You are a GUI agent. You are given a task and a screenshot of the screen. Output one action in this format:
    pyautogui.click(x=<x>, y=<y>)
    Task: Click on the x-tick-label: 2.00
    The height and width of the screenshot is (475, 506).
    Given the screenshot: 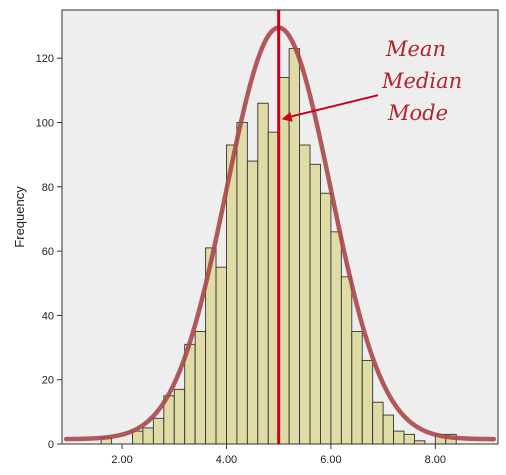 What is the action you would take?
    pyautogui.click(x=121, y=460)
    